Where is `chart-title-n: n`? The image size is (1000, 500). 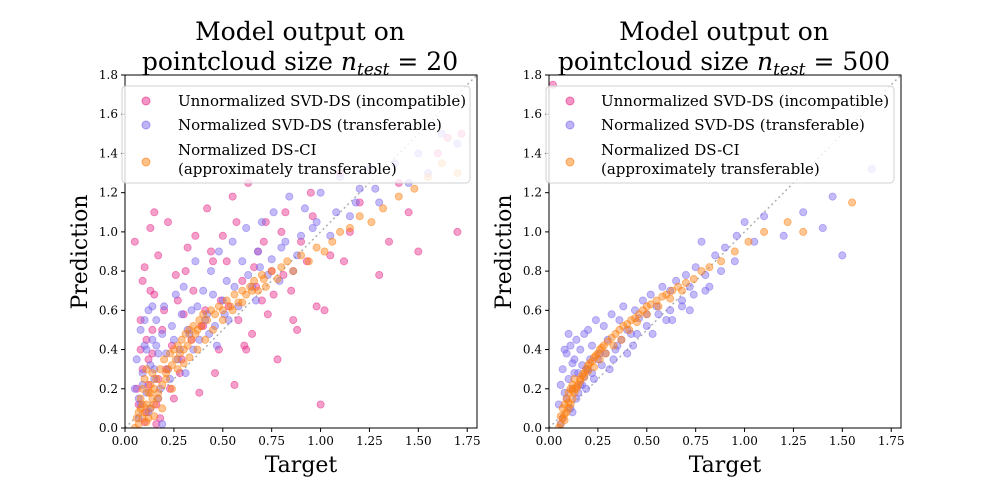 chart-title-n: n is located at coordinates (349, 61).